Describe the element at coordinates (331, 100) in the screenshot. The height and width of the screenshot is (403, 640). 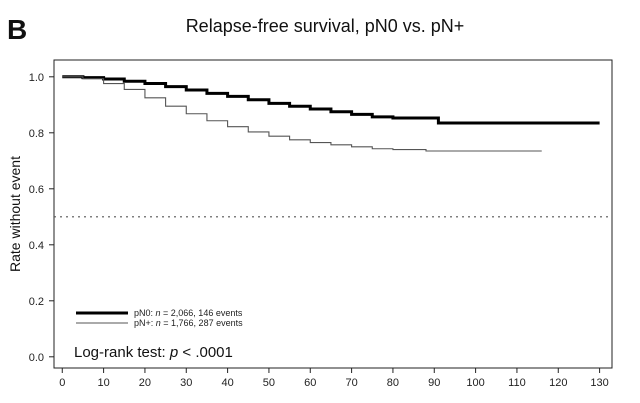
I see `series-line-pn0` at that location.